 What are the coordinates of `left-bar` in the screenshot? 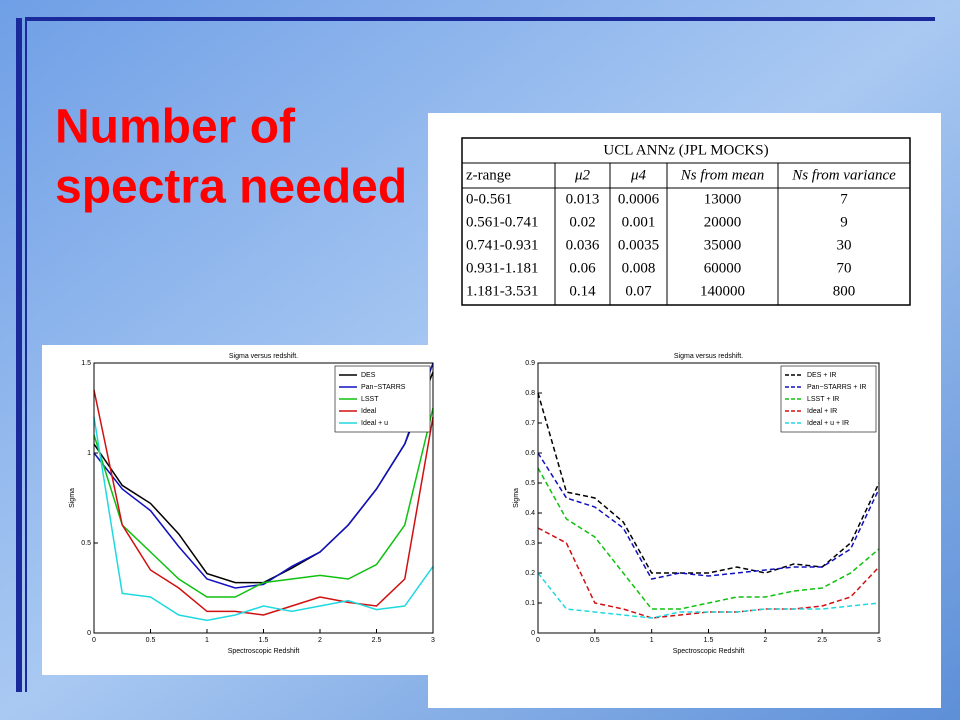 It's located at (19, 355).